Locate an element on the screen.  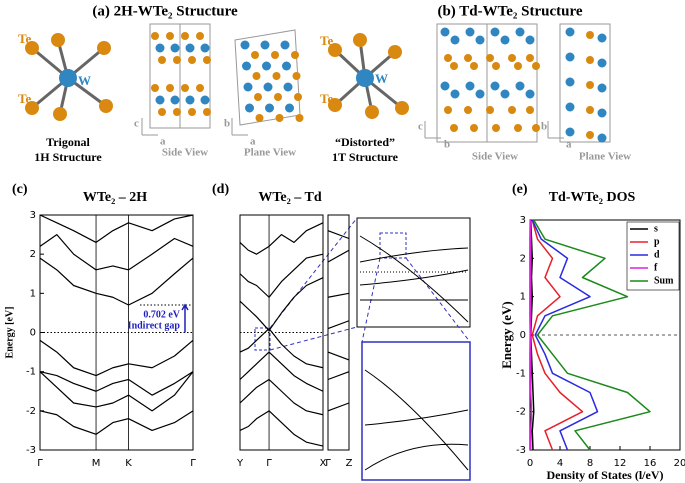
x-tick-label: 20 is located at coordinates (679, 463).